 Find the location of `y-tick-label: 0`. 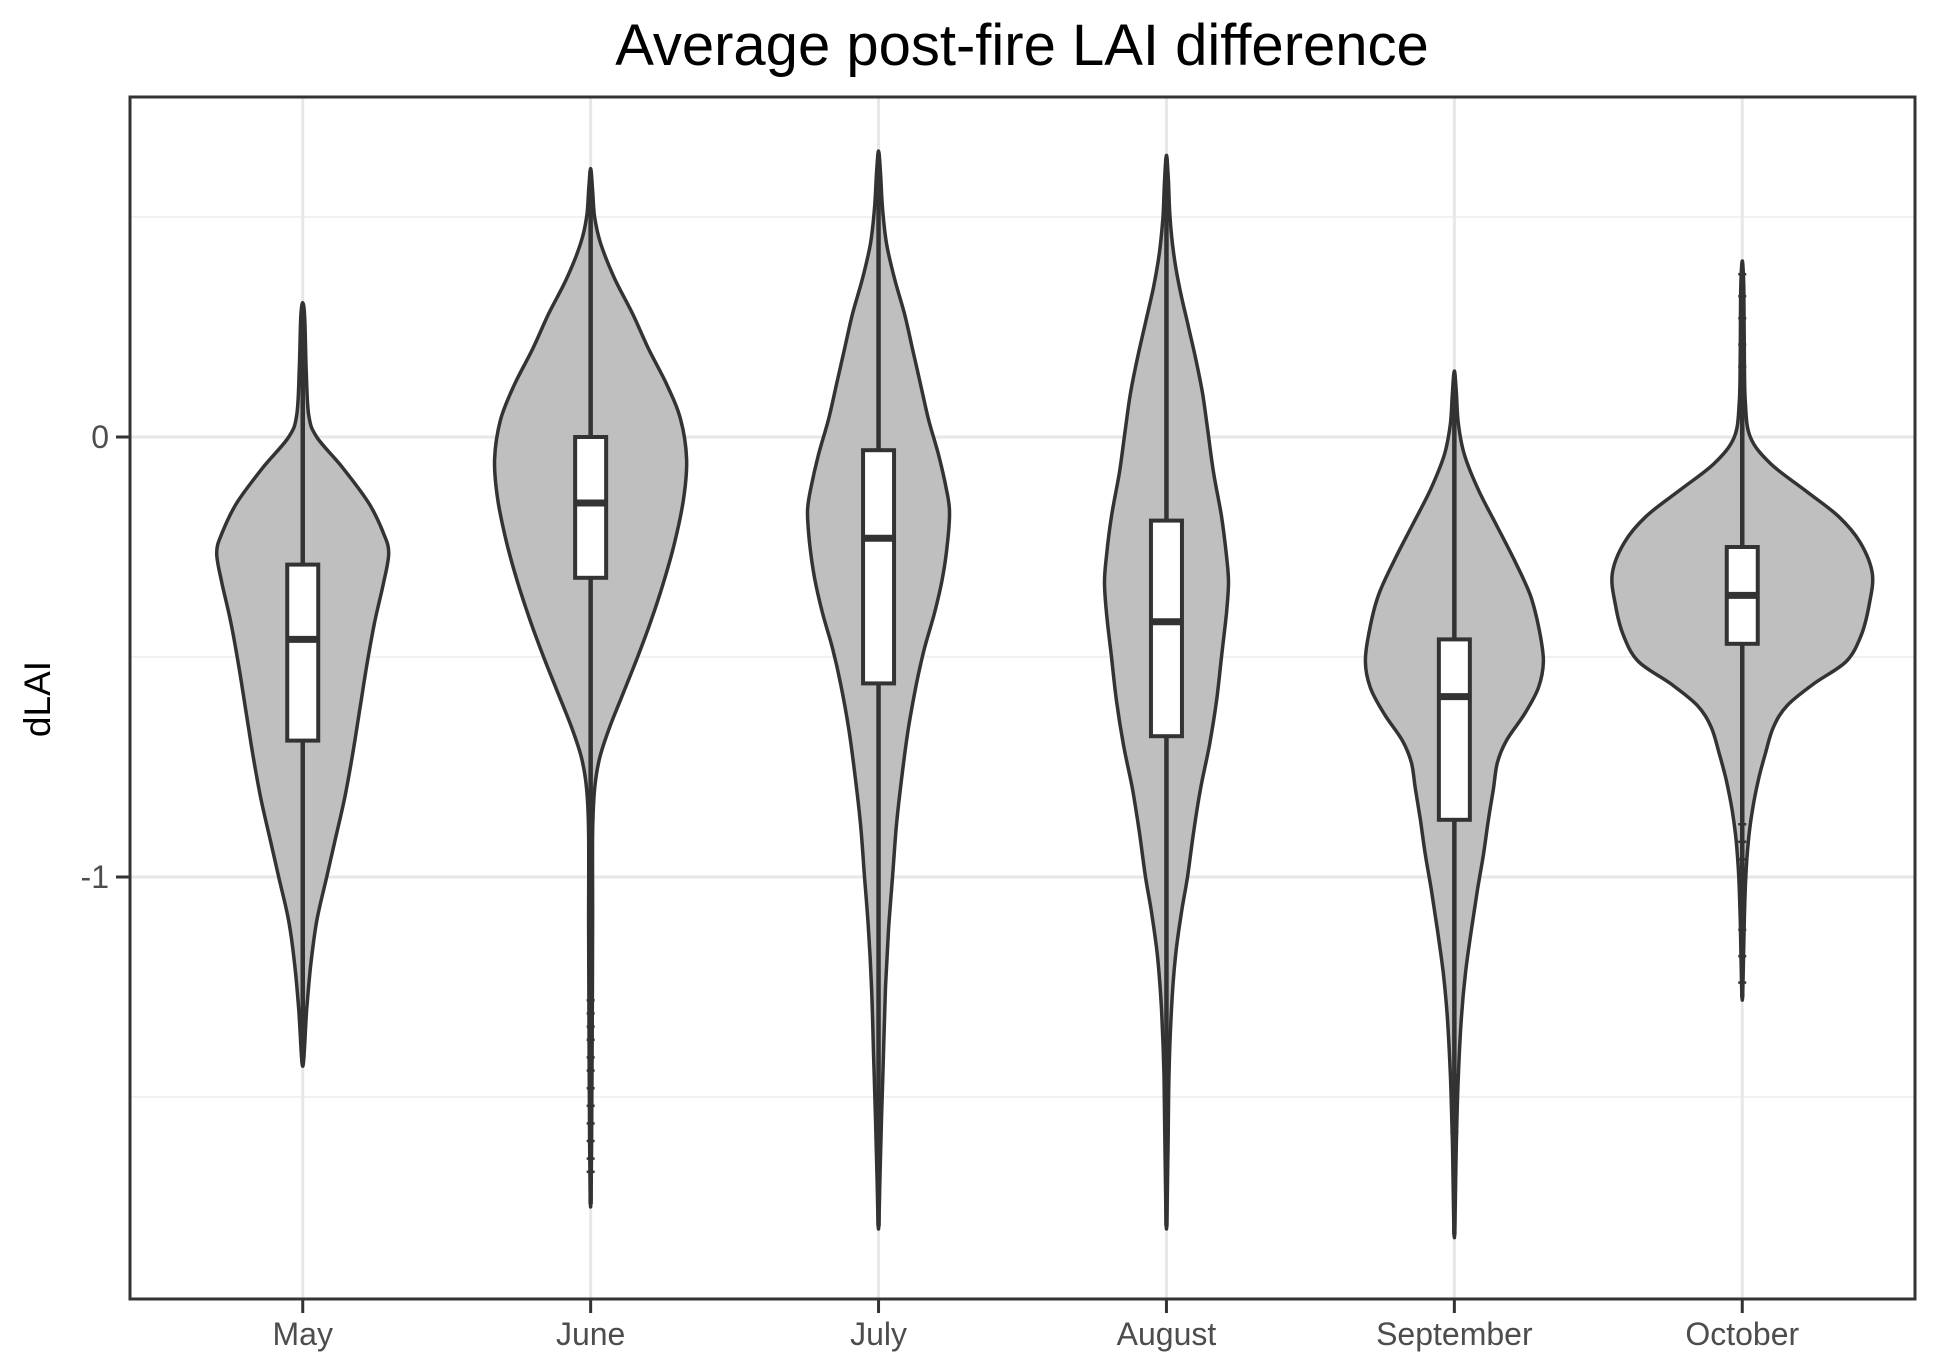

y-tick-label: 0 is located at coordinates (100, 437).